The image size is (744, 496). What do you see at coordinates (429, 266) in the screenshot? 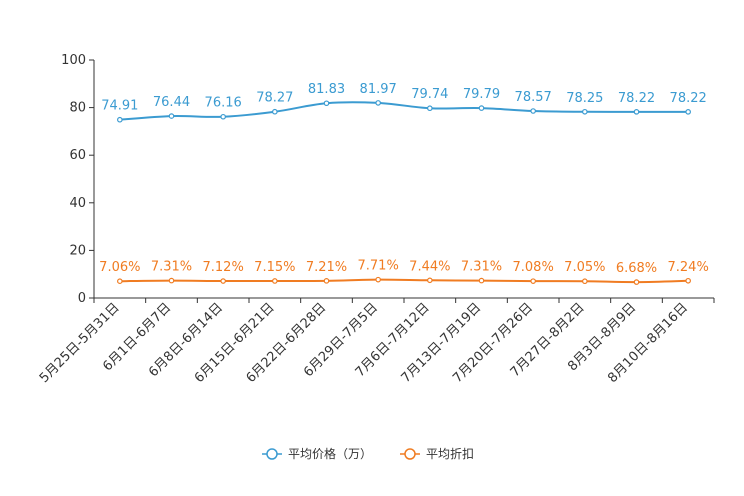
I see `series-2-data-label: 7.44%` at bounding box center [429, 266].